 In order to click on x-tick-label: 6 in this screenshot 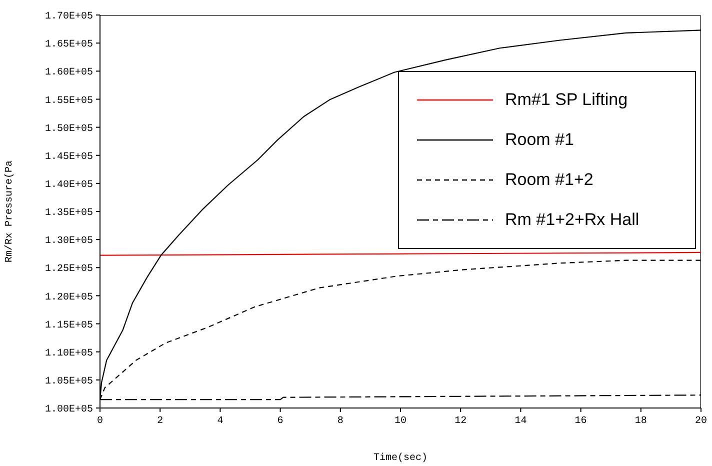, I will do `click(280, 422)`.